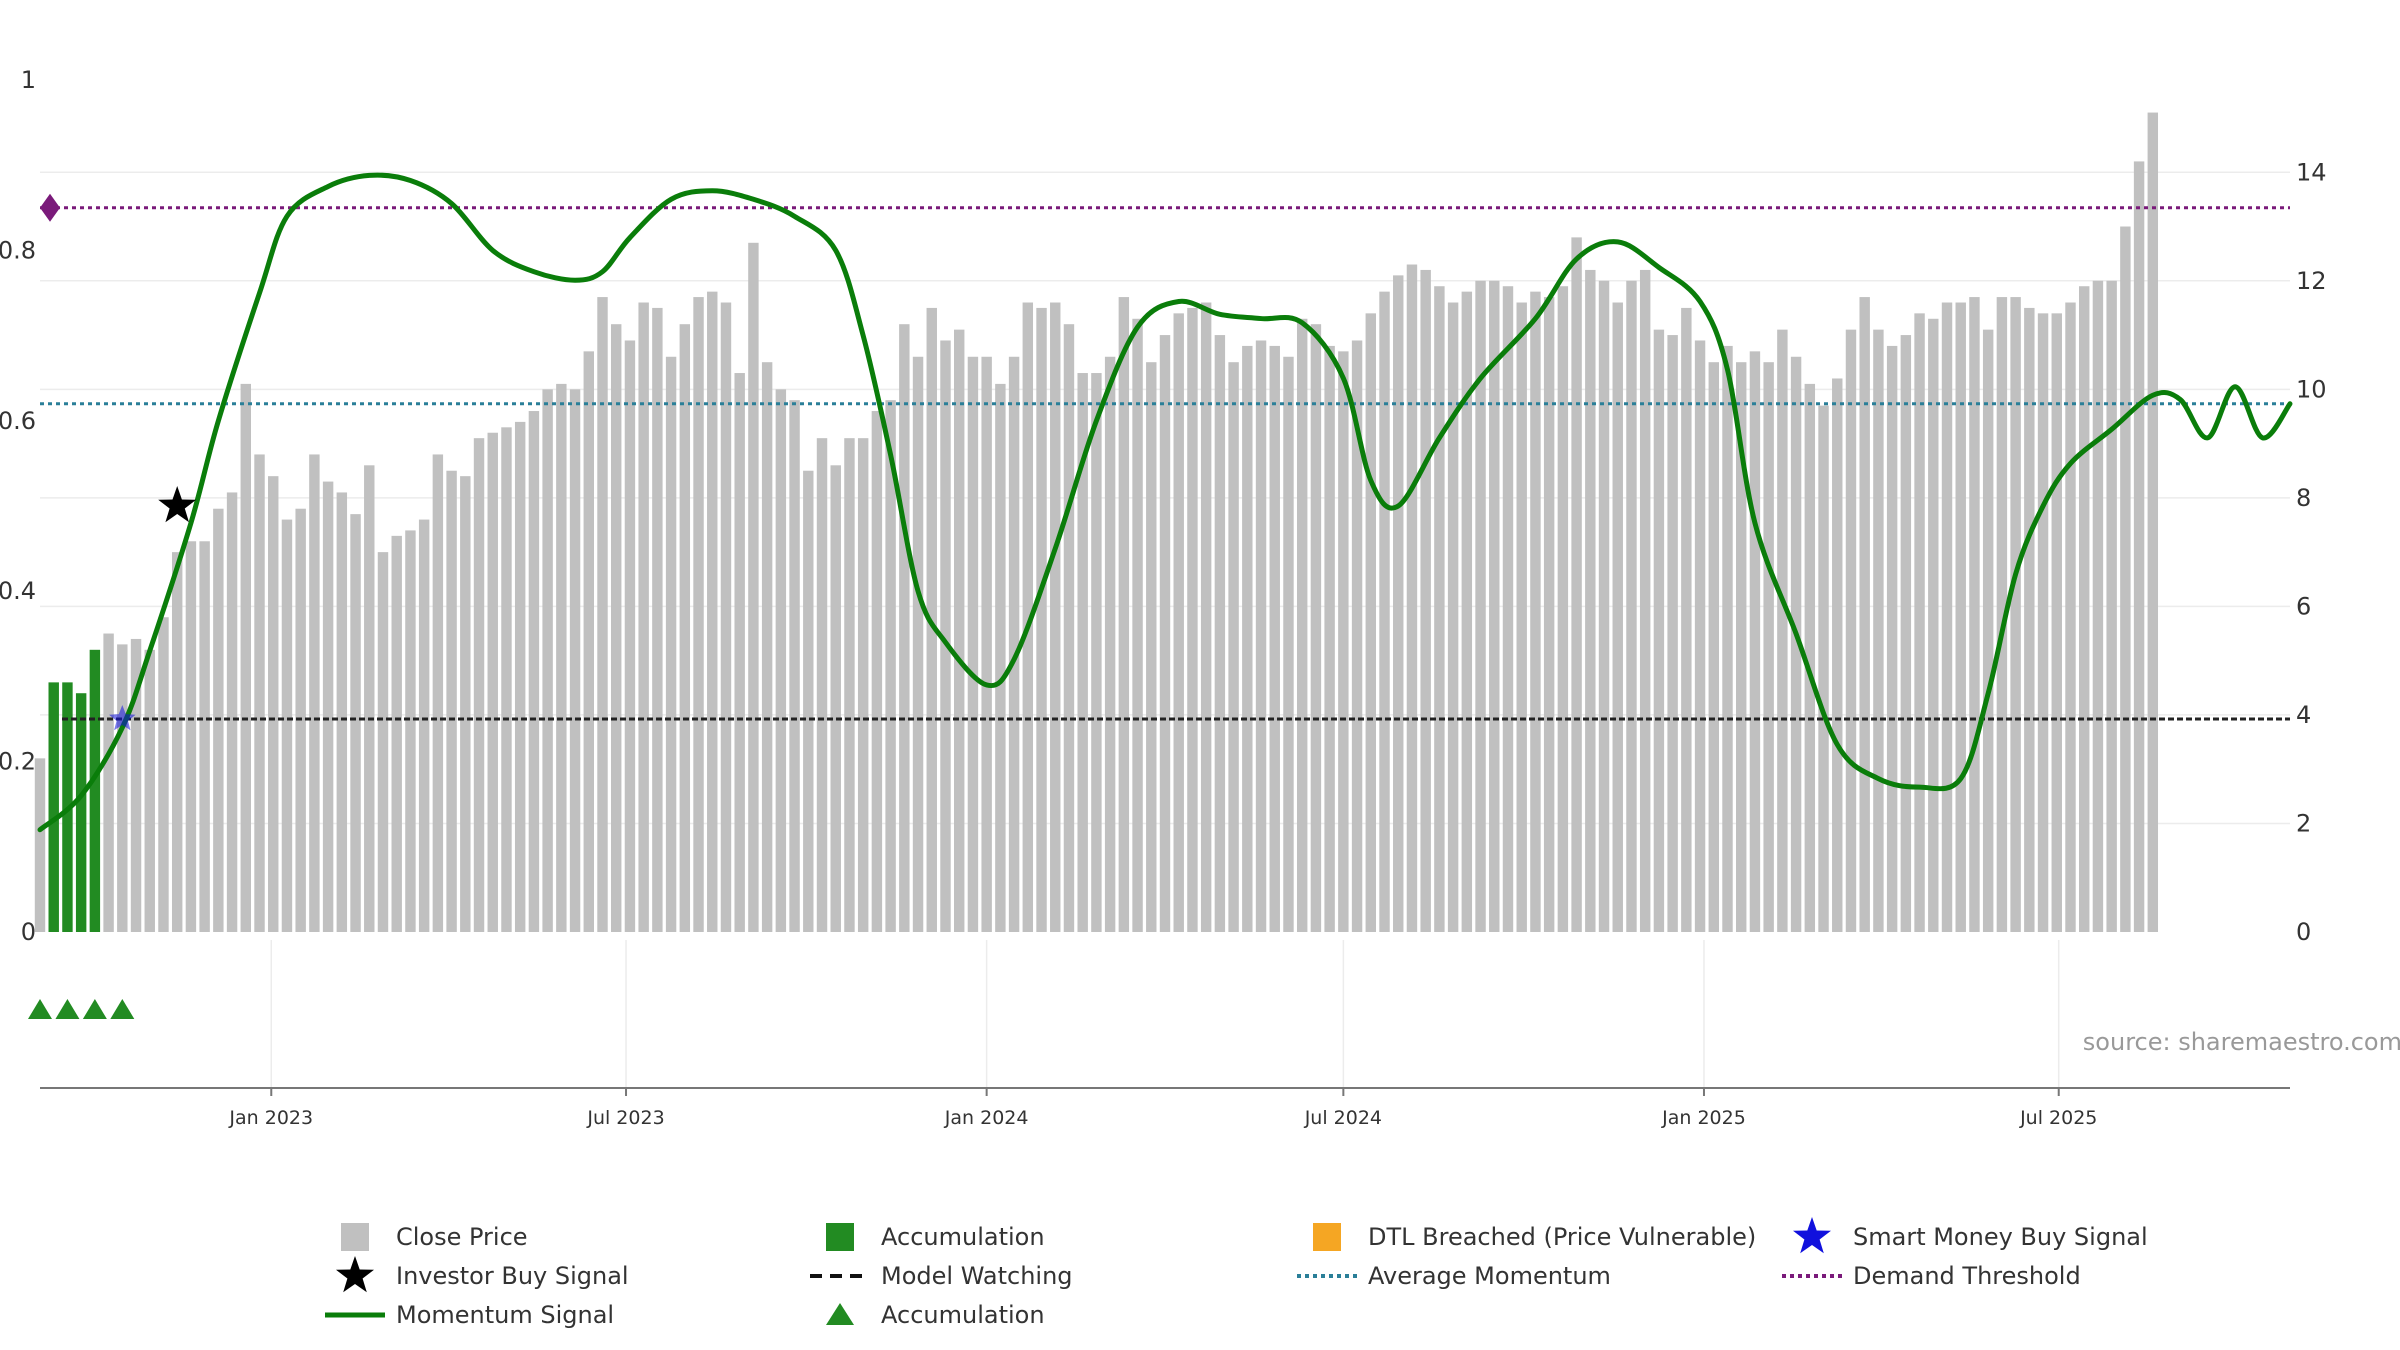  I want to click on left-axis-tick-label: 0.4, so click(18, 591).